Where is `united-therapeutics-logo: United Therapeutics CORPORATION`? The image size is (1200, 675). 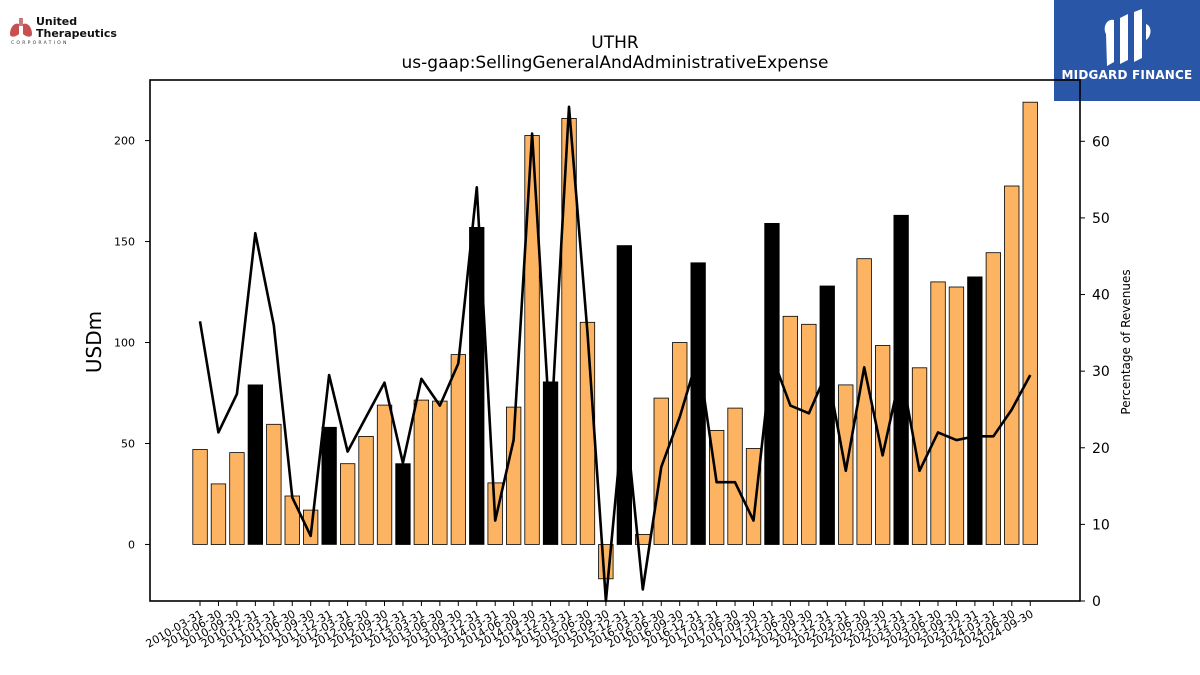
united-therapeutics-logo: United Therapeutics CORPORATION is located at coordinates (64, 32).